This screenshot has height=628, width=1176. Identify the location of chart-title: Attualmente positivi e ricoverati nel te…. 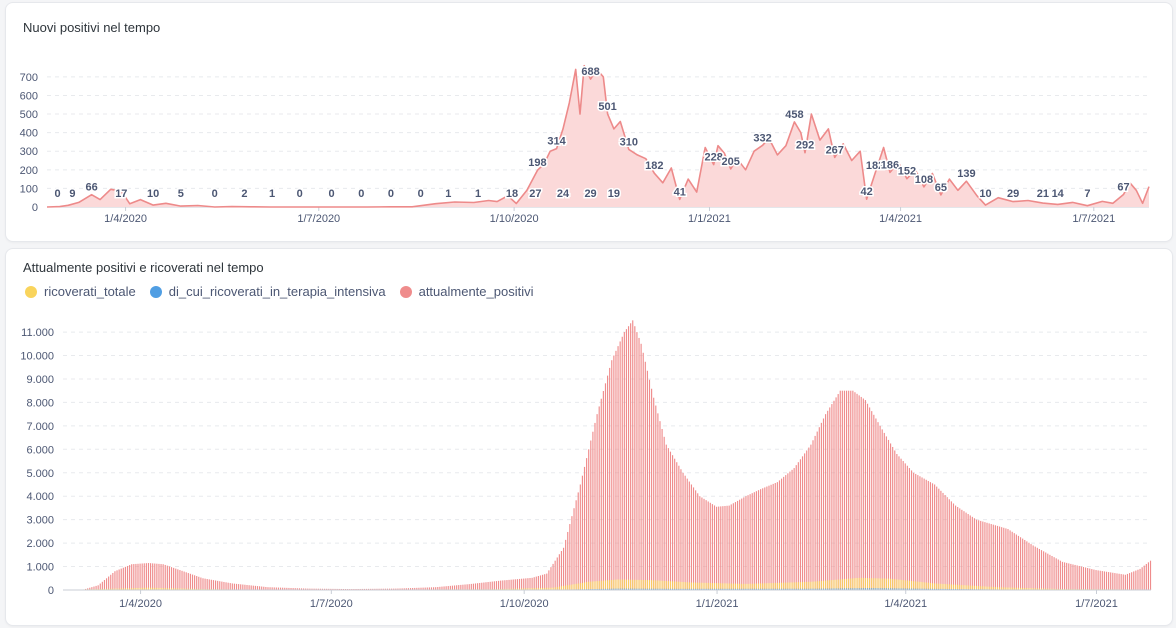
(143, 267).